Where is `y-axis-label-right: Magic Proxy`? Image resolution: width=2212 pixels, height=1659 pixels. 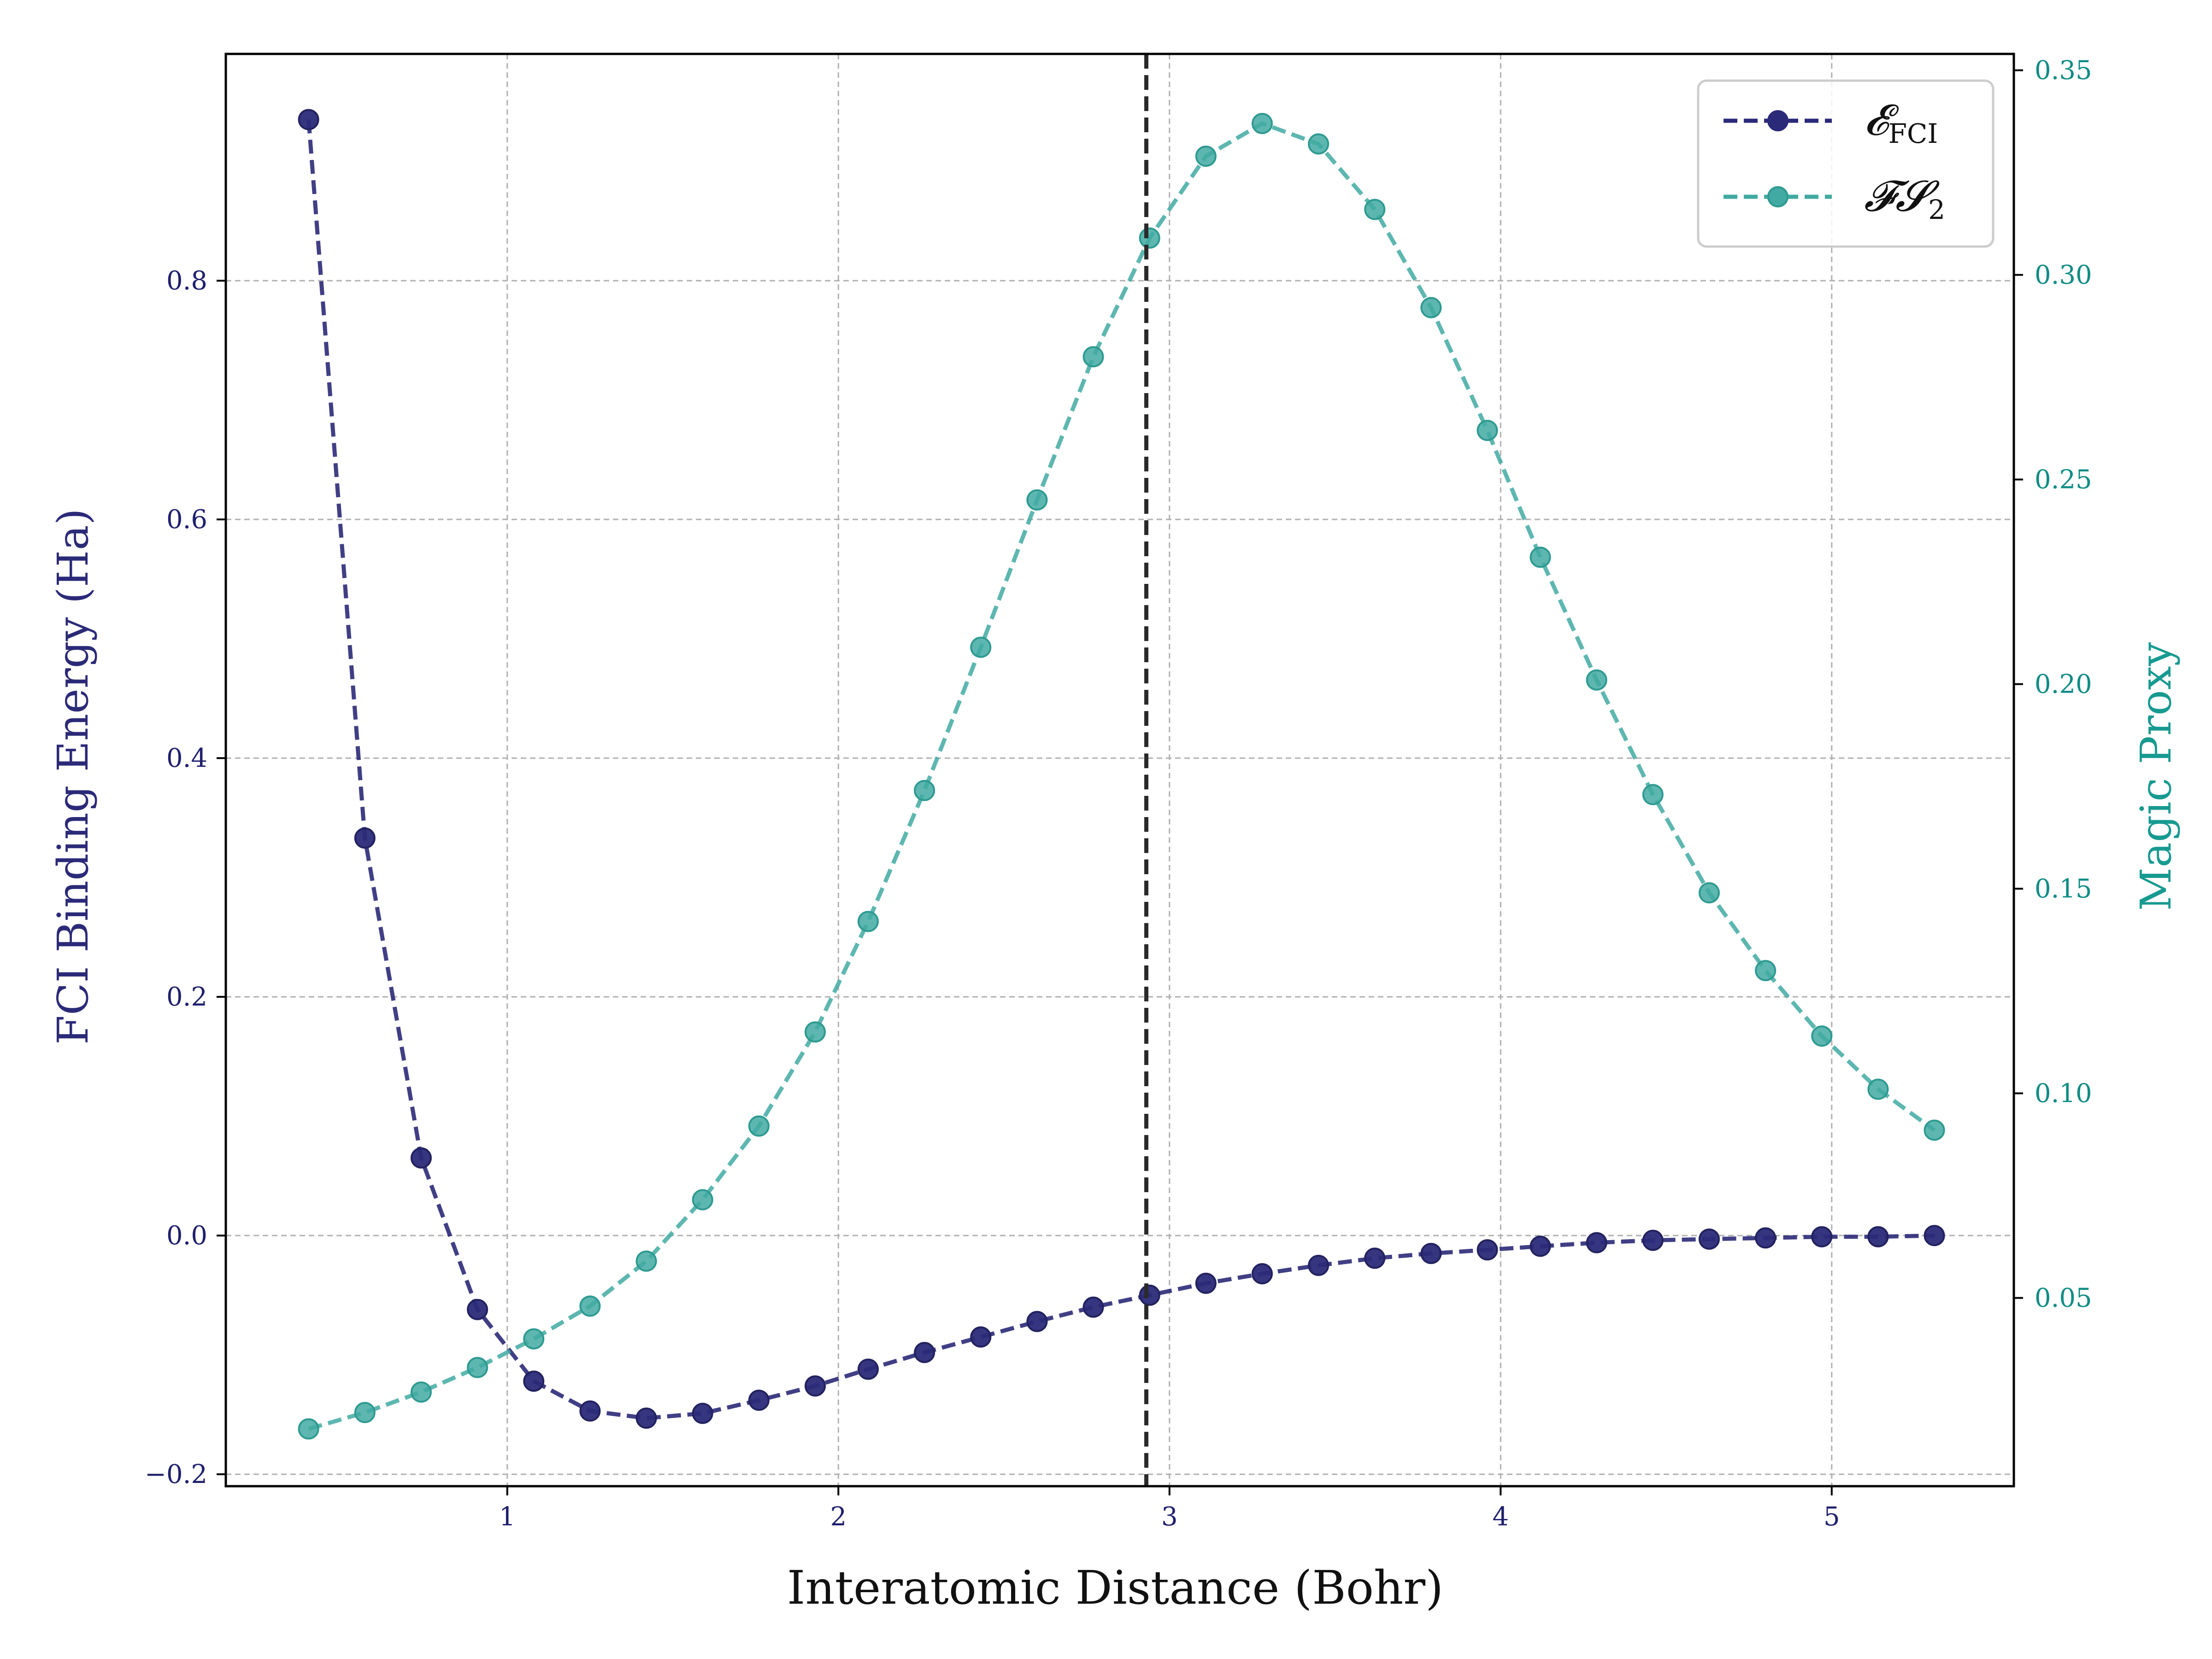 y-axis-label-right: Magic Proxy is located at coordinates (2156, 776).